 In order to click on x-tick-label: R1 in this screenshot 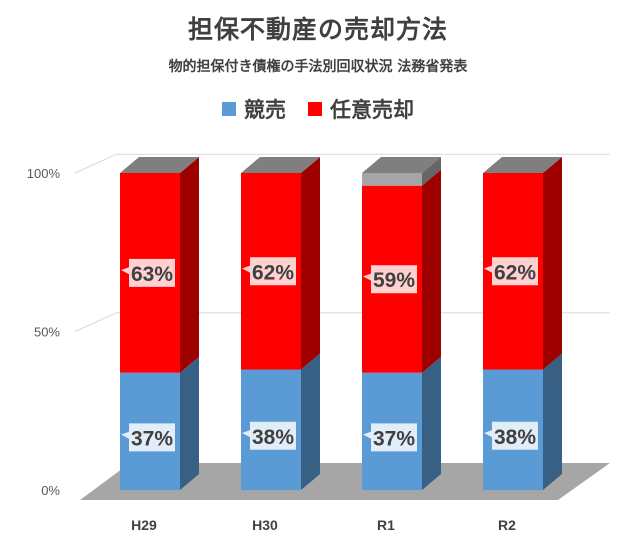, I will do `click(386, 525)`.